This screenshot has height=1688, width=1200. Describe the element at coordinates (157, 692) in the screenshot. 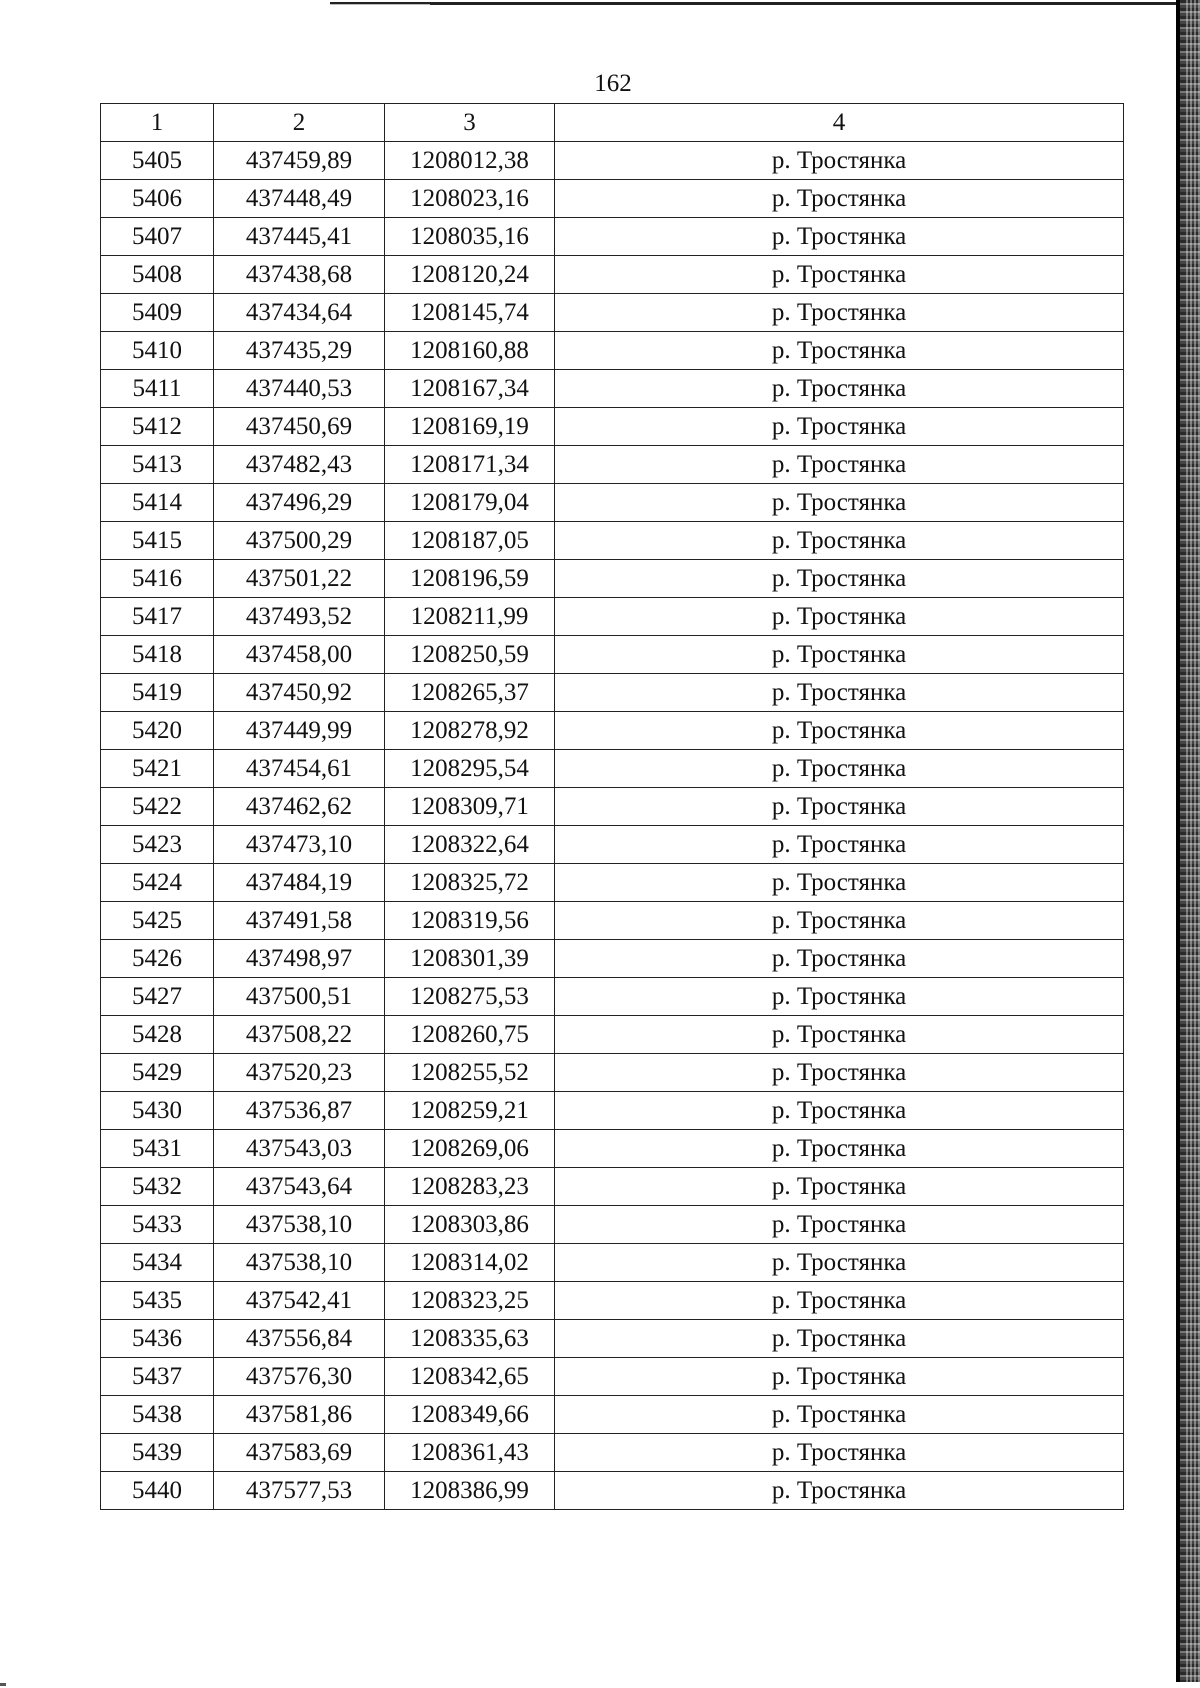

I see `point-number-cell: 5419` at that location.